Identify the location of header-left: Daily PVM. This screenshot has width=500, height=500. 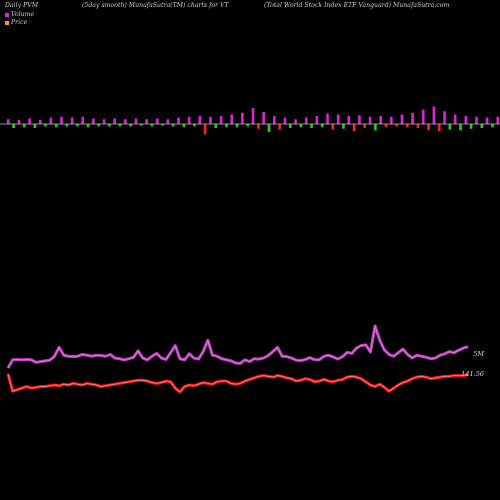
(22, 5).